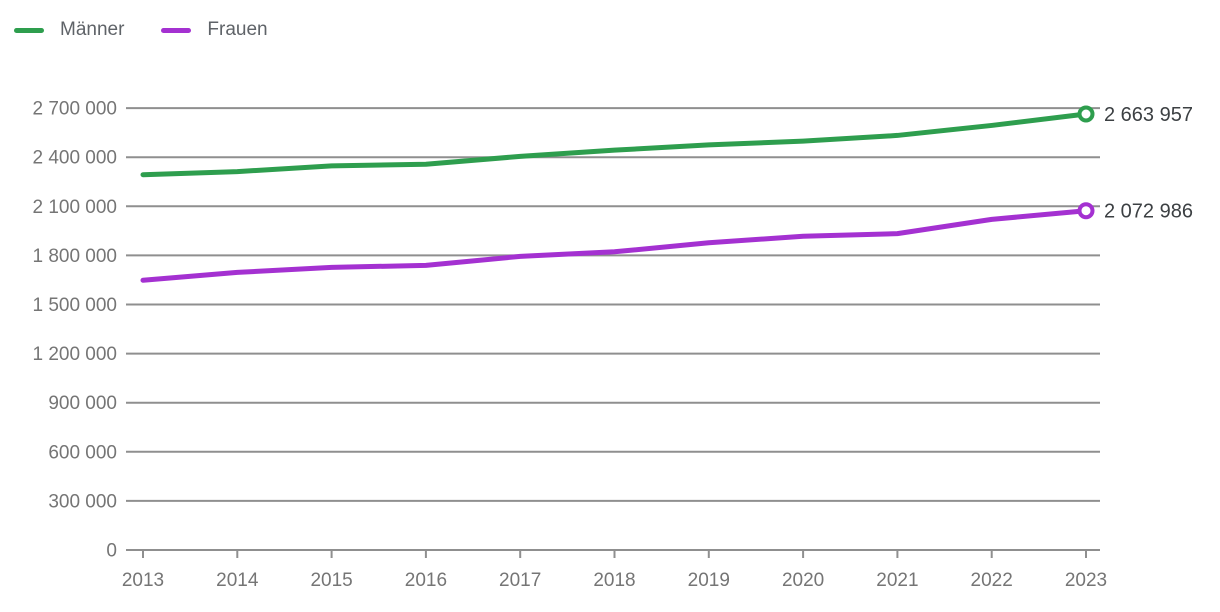  What do you see at coordinates (74, 354) in the screenshot?
I see `y-tick-label: 1 200 000` at bounding box center [74, 354].